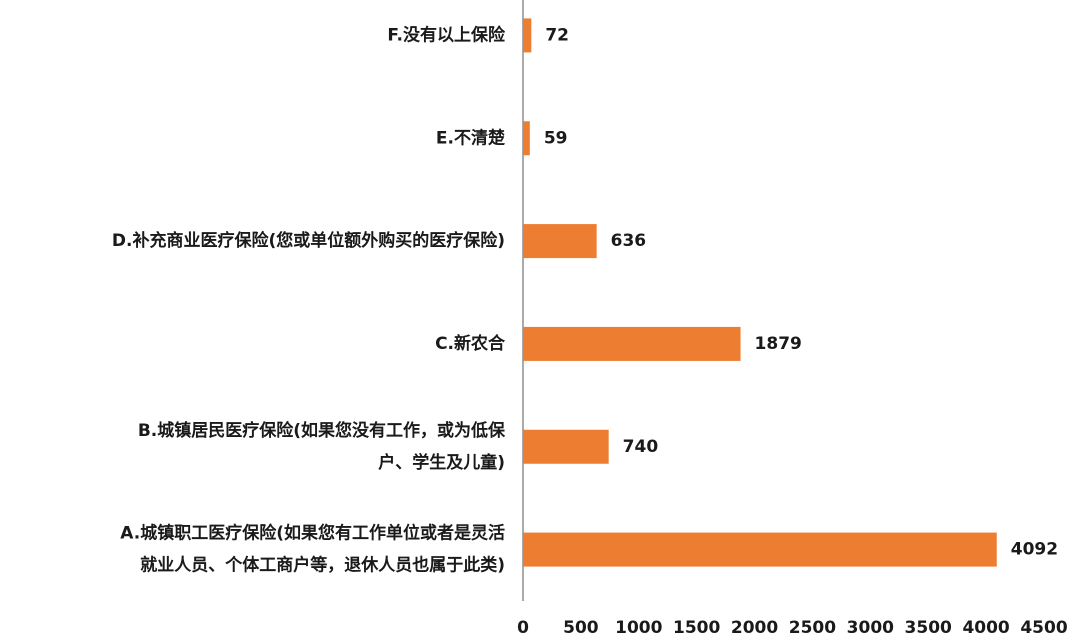 The width and height of the screenshot is (1076, 640). I want to click on value-label: 636, so click(629, 241).